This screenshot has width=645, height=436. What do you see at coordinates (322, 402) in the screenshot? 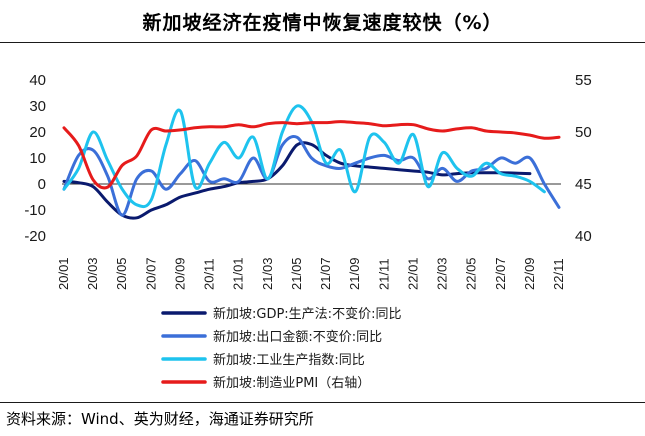
I see `source-rule` at bounding box center [322, 402].